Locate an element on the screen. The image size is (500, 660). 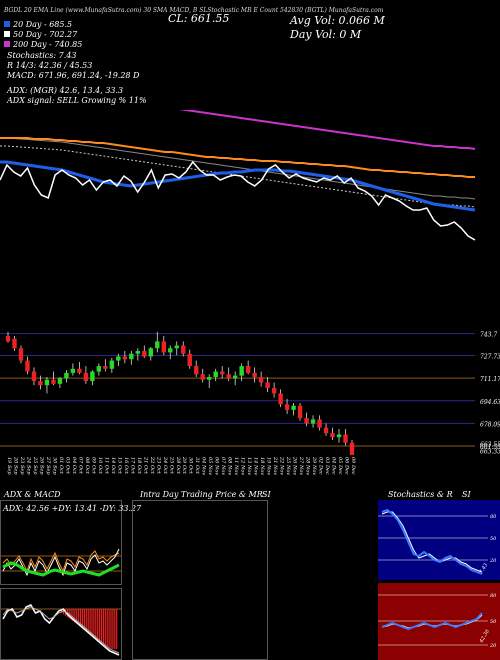
day-volume: Day Vol: 0 M is located at coordinates (326, 34).